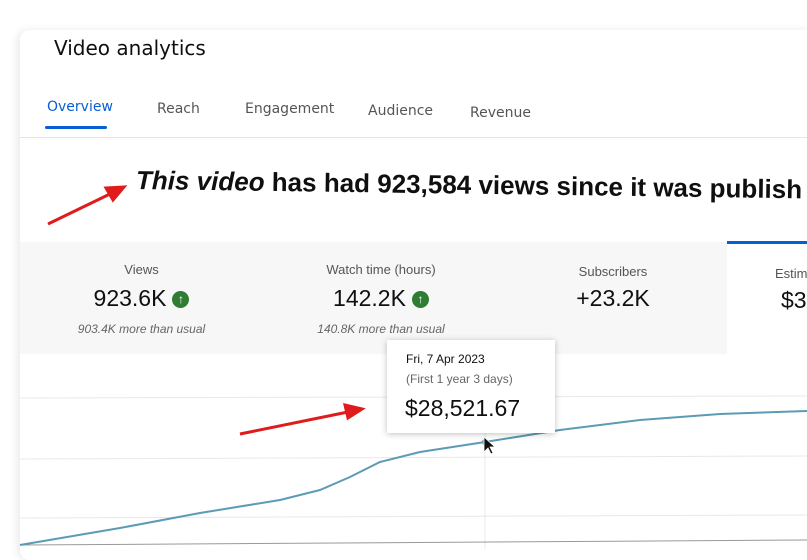 The image size is (807, 560). Describe the element at coordinates (490, 445) in the screenshot. I see `cursor` at that location.